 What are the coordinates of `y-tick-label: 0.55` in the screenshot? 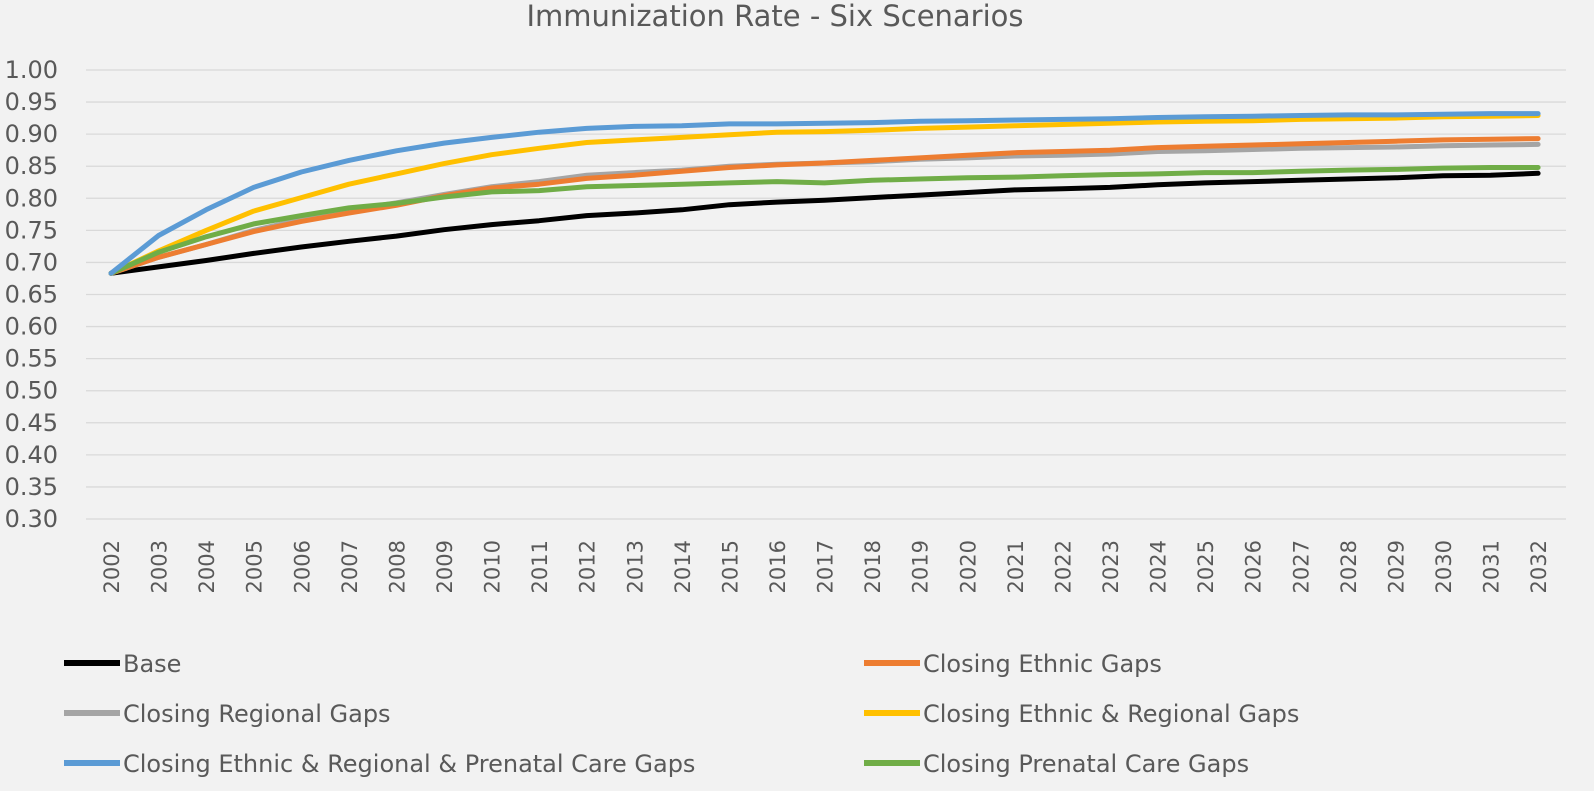 It's located at (31, 359).